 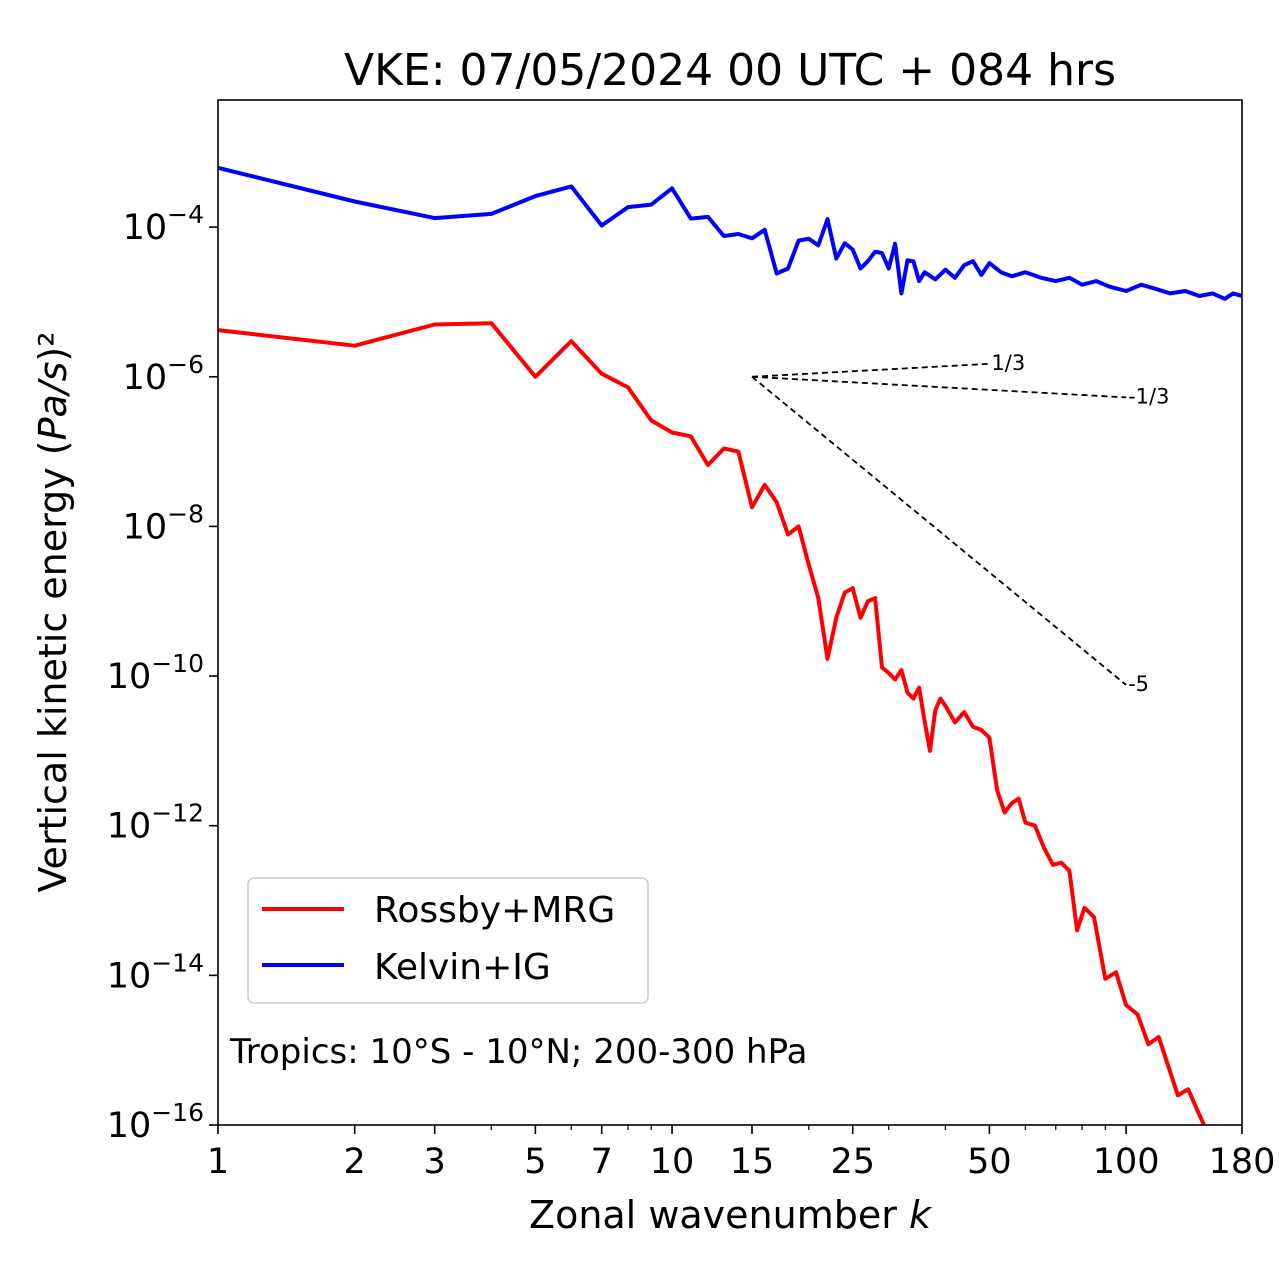 I want to click on x-tick-label-50: 50, so click(x=989, y=1162).